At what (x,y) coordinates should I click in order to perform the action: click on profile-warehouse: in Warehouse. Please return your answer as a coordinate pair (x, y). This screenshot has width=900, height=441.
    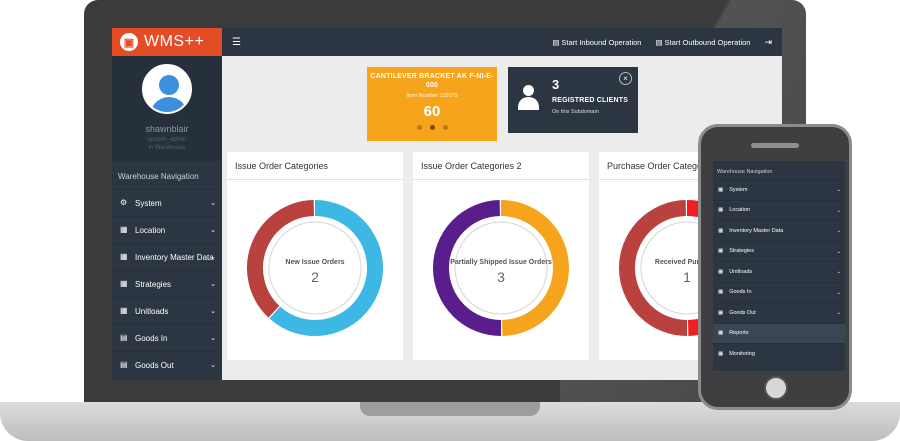
    Looking at the image, I should click on (167, 148).